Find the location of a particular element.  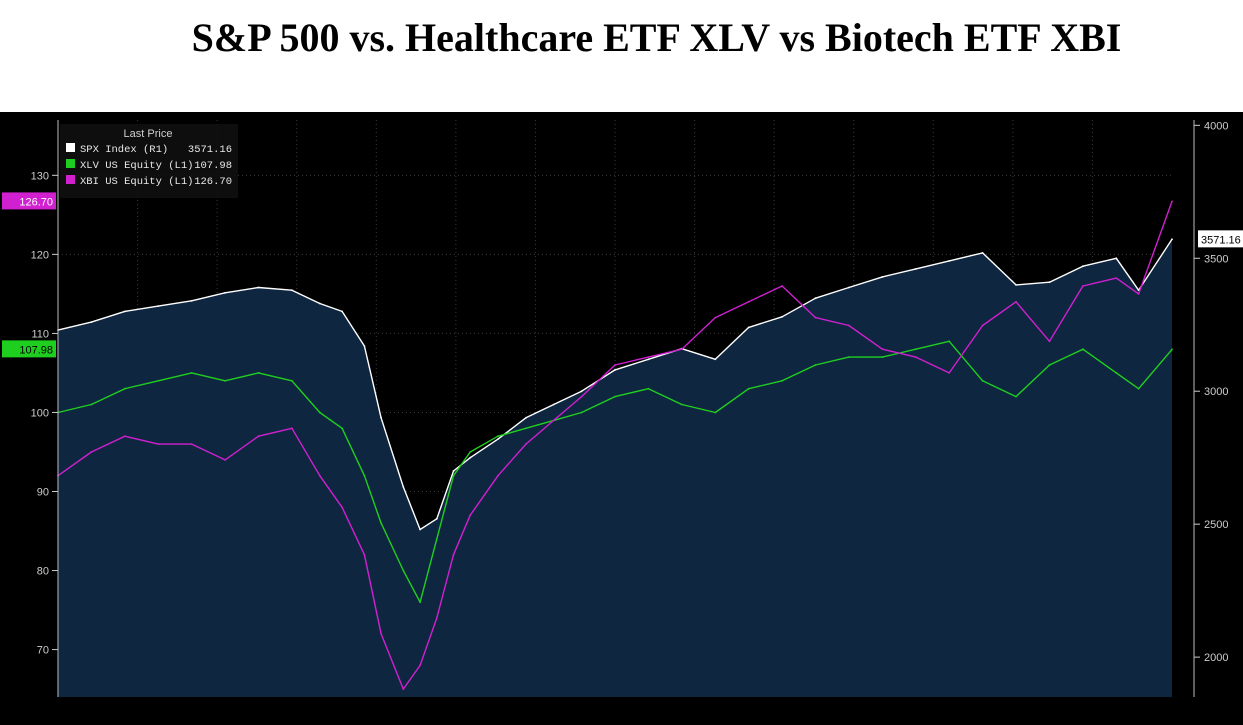

right-axis-tick-label: 2500 is located at coordinates (1216, 525).